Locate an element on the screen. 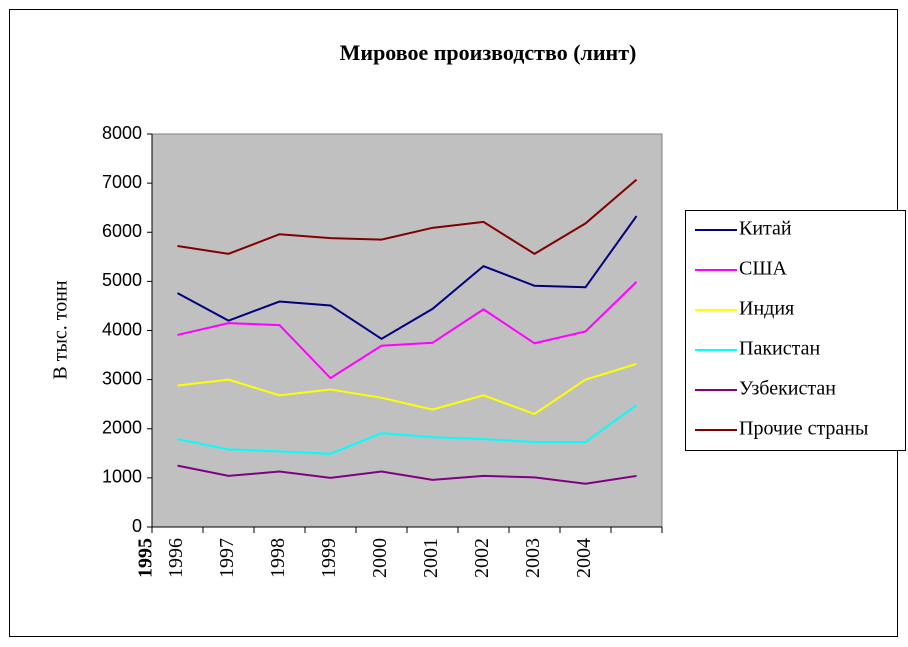 The height and width of the screenshot is (647, 908). y-tick-label: 2000 is located at coordinates (122, 428).